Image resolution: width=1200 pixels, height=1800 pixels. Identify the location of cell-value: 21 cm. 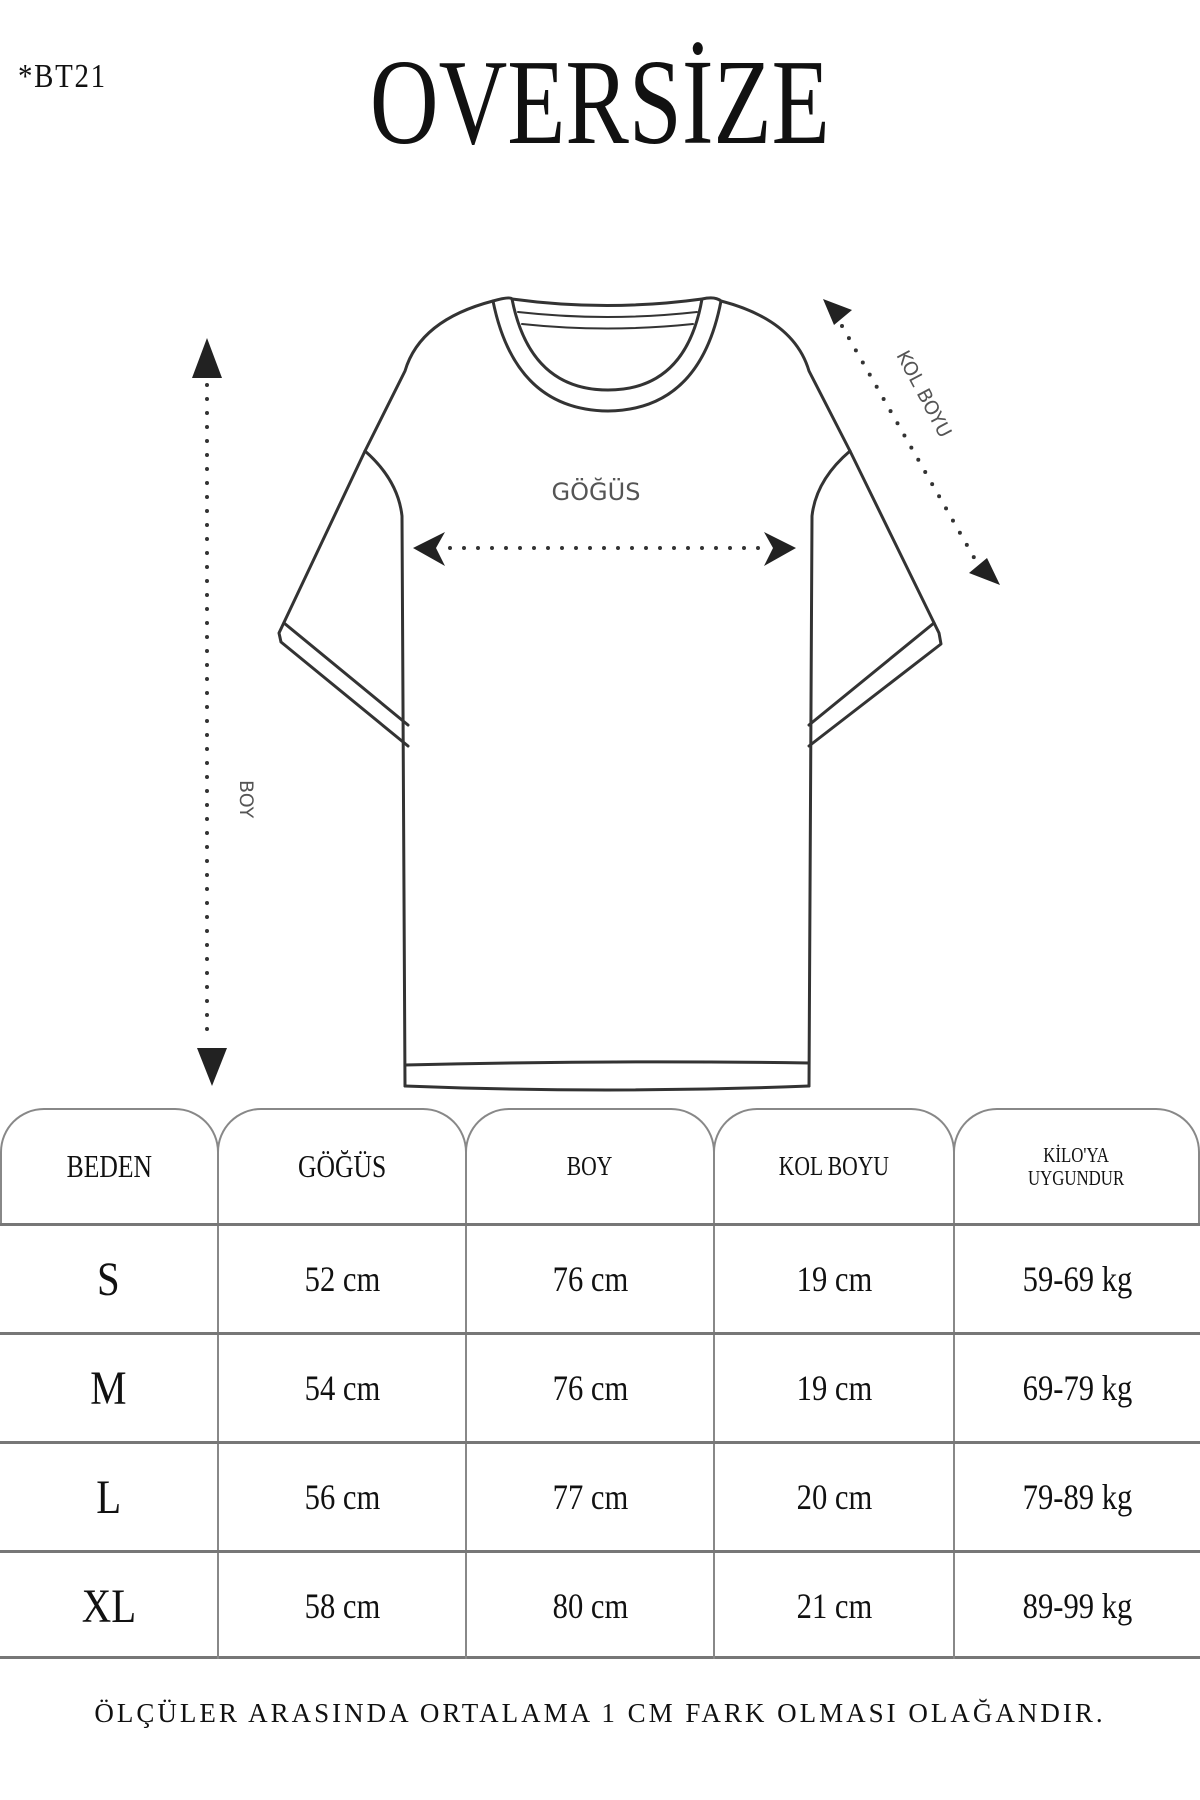
(834, 1606).